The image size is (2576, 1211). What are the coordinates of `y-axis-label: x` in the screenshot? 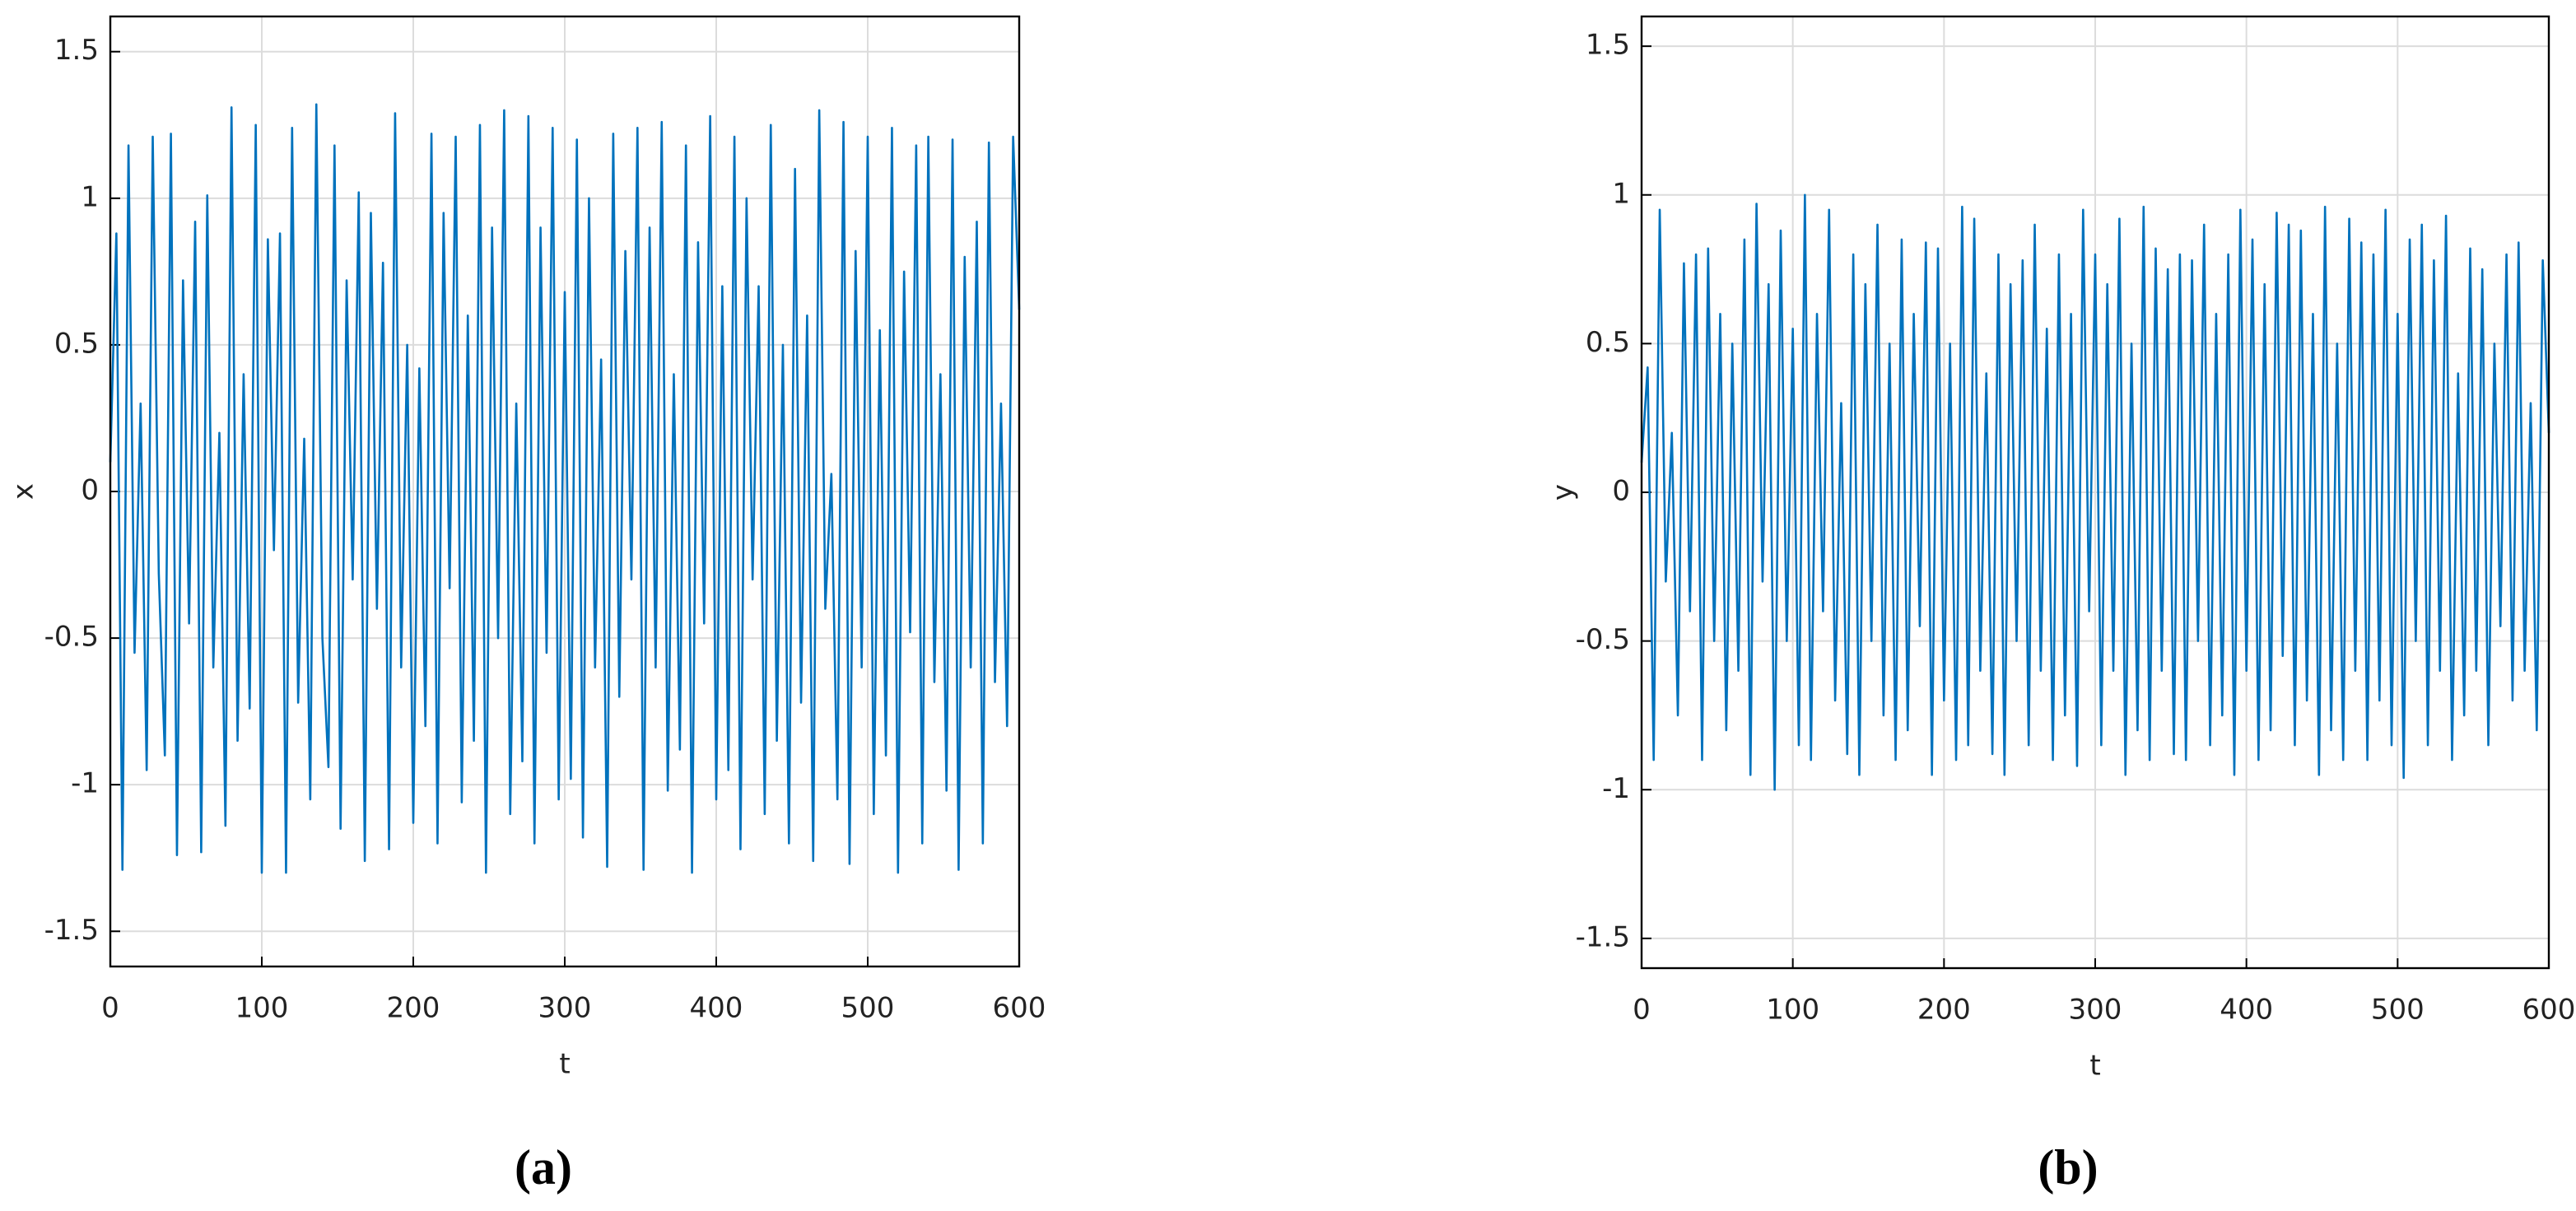 It's located at (23, 492).